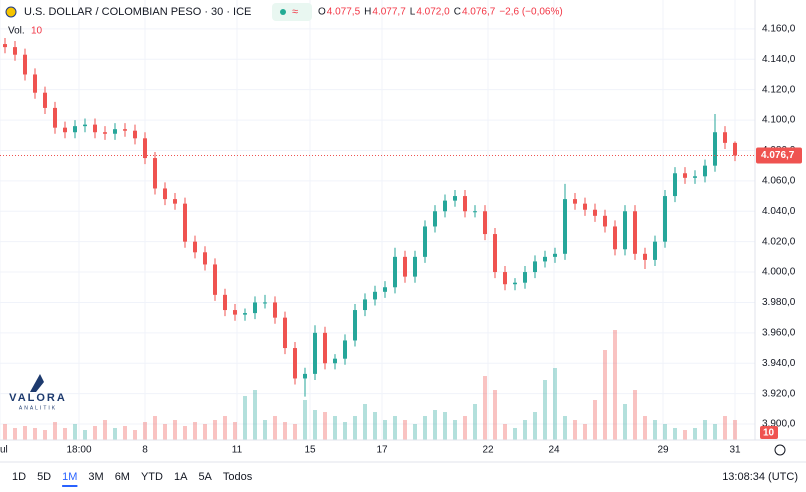 The height and width of the screenshot is (492, 806). Describe the element at coordinates (292, 12) in the screenshot. I see `status-badge` at that location.